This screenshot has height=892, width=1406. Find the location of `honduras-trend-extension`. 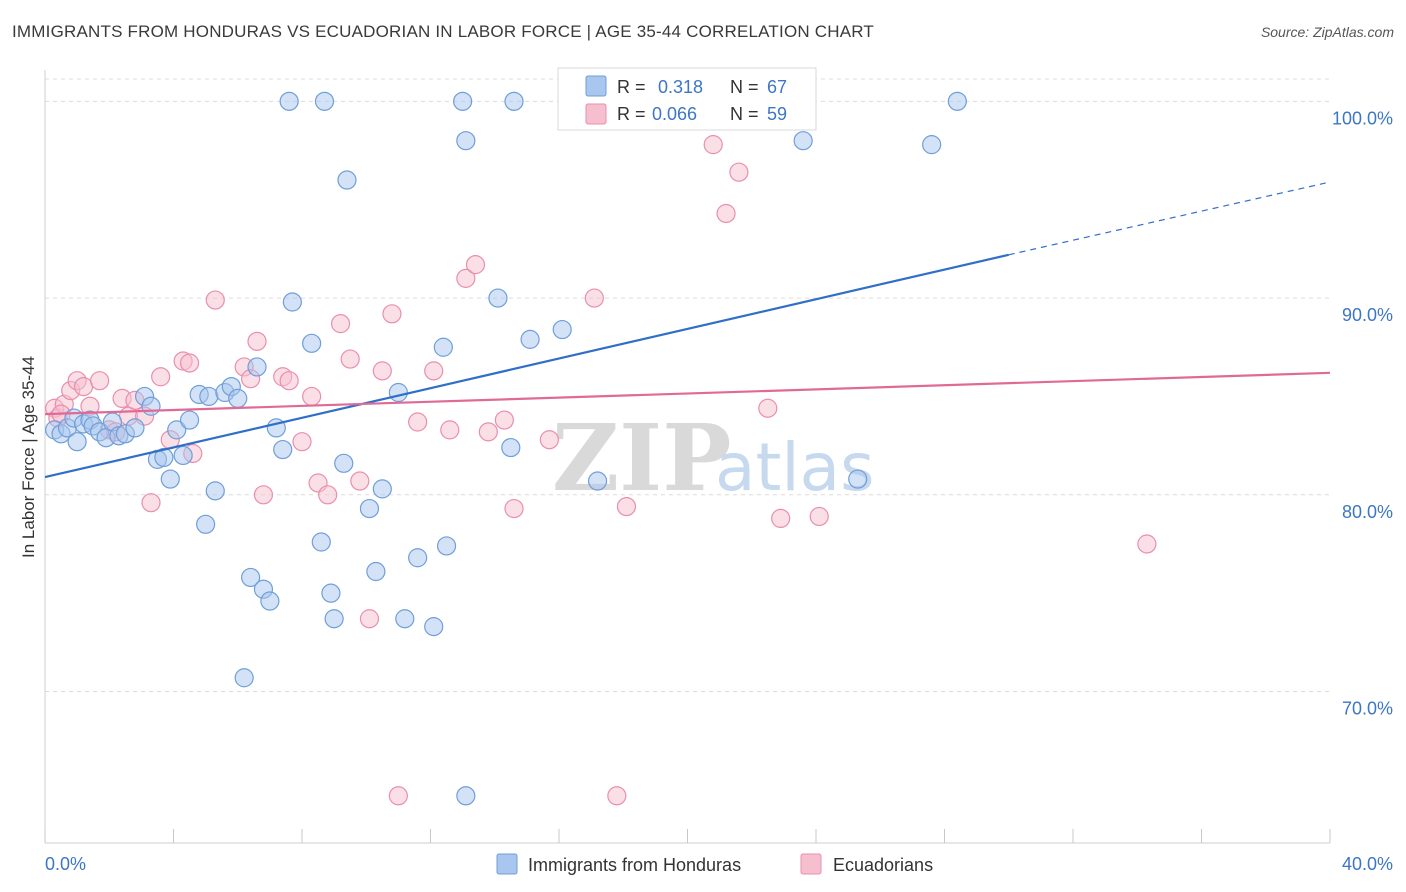

honduras-trend-extension is located at coordinates (1169, 218).